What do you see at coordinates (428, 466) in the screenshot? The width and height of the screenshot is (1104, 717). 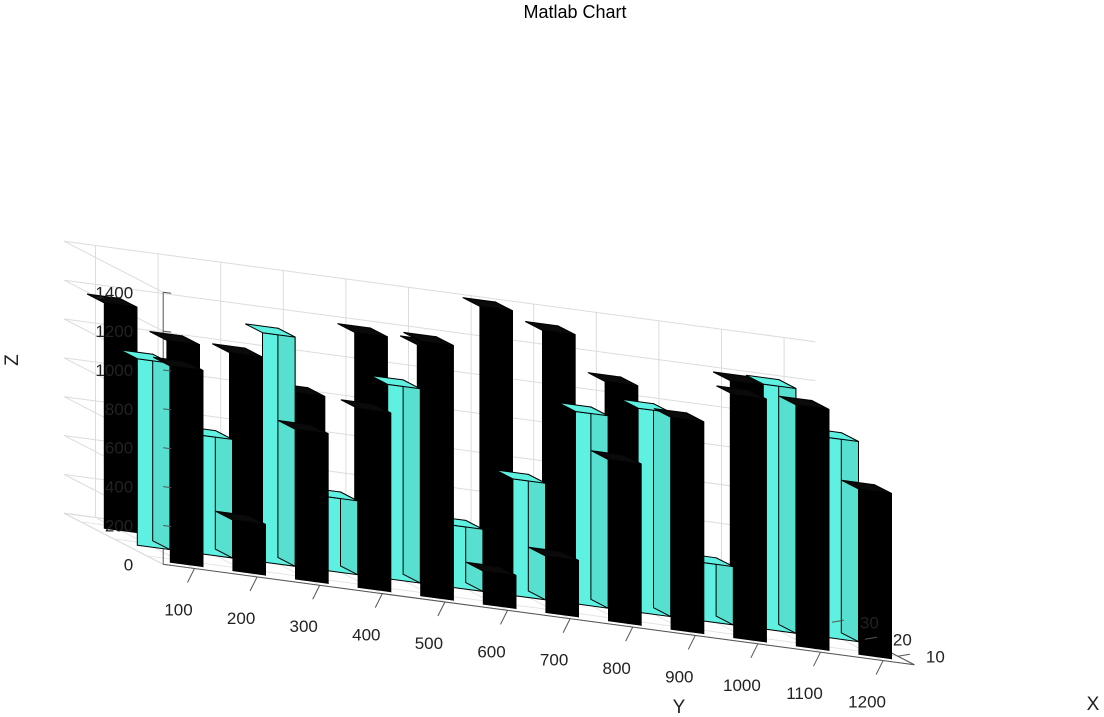 I see `bar-500-row1` at bounding box center [428, 466].